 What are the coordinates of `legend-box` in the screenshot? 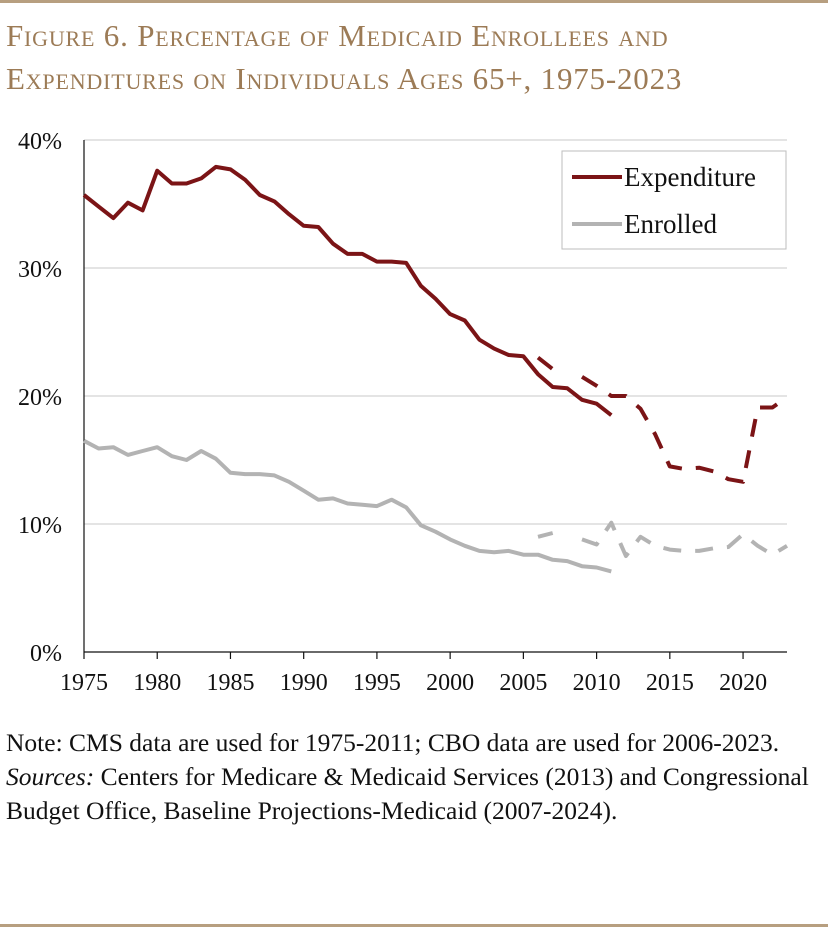 It's located at (674, 200).